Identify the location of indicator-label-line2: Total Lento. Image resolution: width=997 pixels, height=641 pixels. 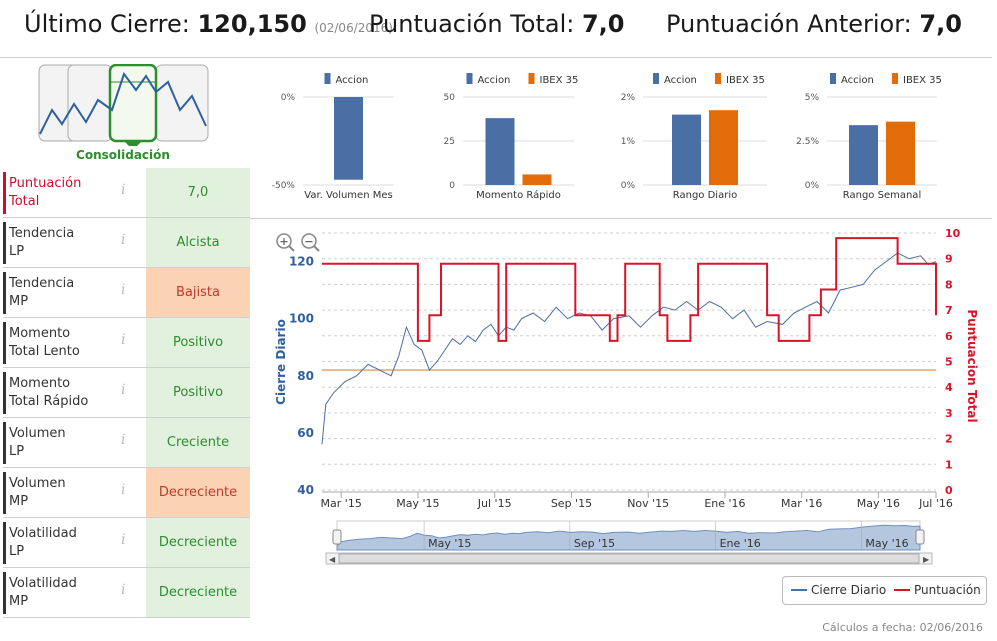
(44, 351).